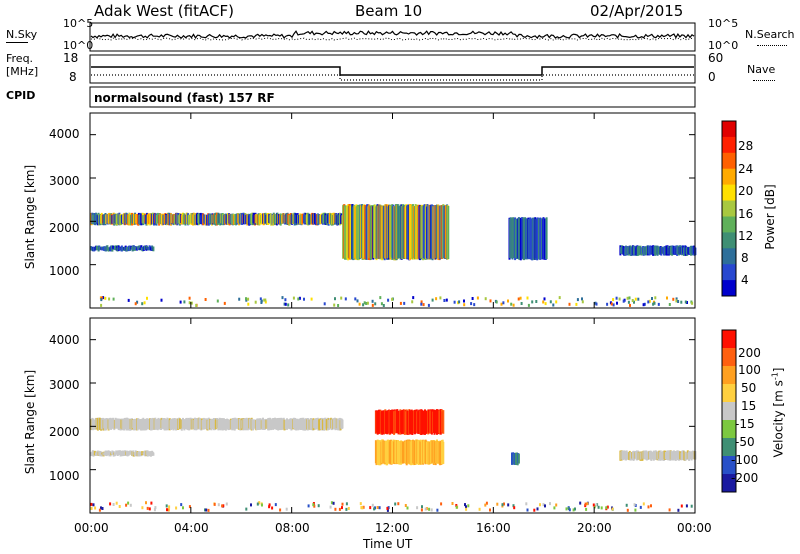 This screenshot has width=800, height=554. I want to click on vel-data-region-1-cell, so click(112, 452).